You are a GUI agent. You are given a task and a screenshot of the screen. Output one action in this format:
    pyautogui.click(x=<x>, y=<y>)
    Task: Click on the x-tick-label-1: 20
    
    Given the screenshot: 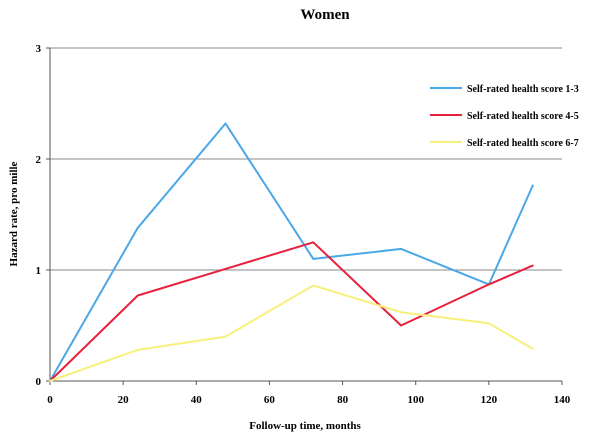 What is the action you would take?
    pyautogui.click(x=124, y=400)
    